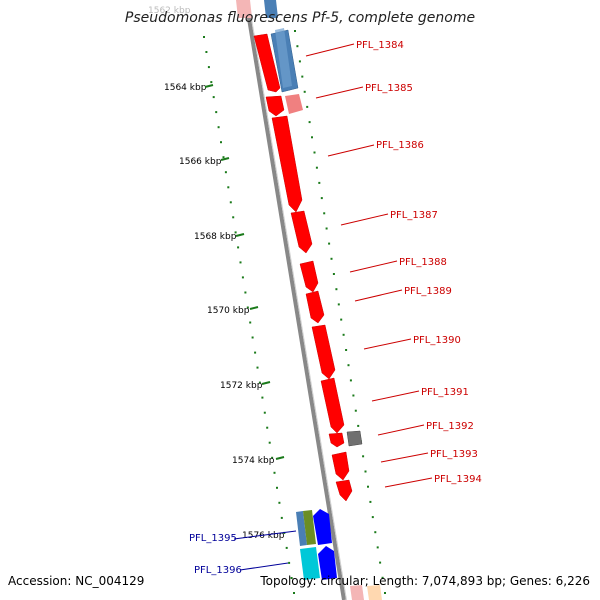 The image size is (600, 600). Describe the element at coordinates (458, 479) in the screenshot. I see `gene-label: PFL_1394` at that location.